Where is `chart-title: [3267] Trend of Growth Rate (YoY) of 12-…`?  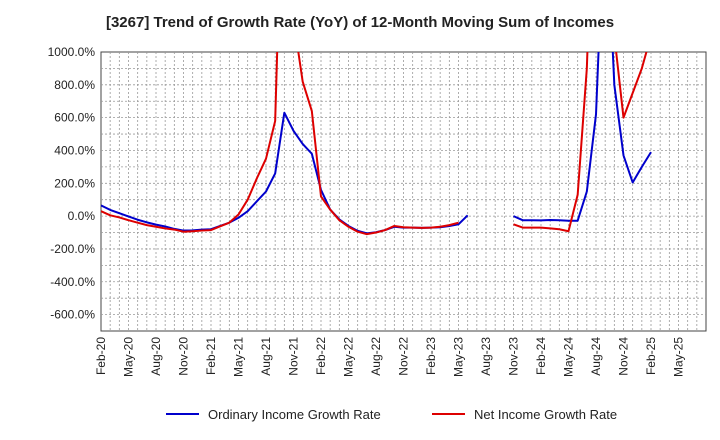 chart-title: [3267] Trend of Growth Rate (YoY) of 12-… is located at coordinates (360, 22).